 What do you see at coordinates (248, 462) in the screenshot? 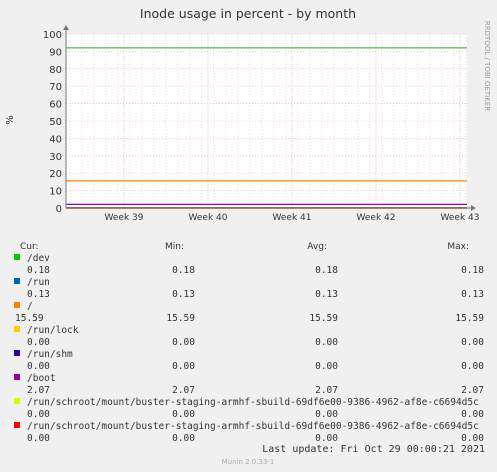
I see `munin-version: Munin 2.0.33-1` at bounding box center [248, 462].